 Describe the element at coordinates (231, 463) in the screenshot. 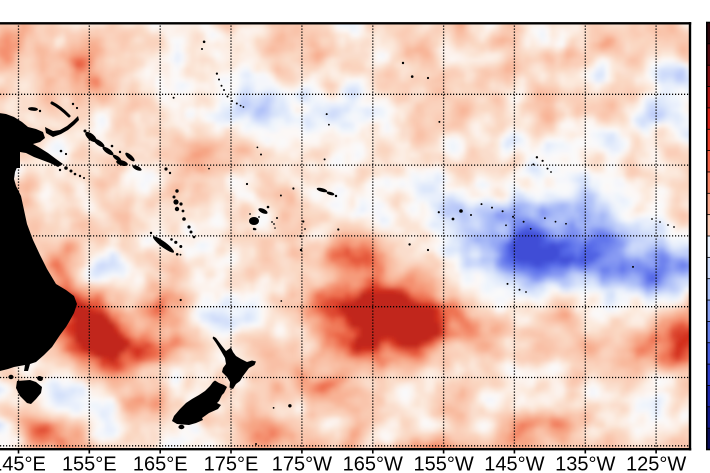

I see `svg-text: 175°E` at that location.